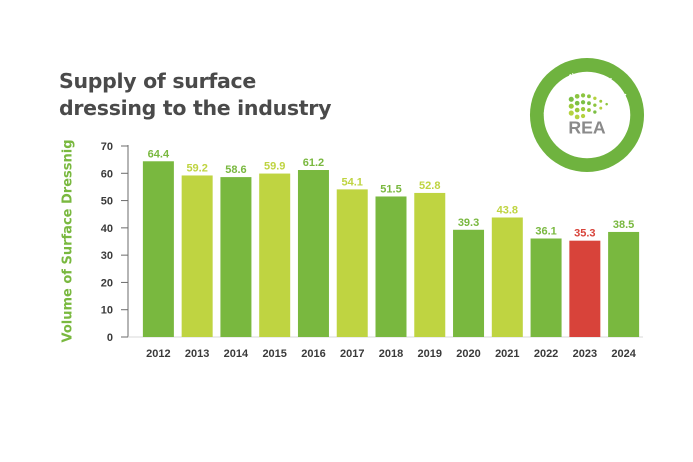 The image size is (693, 462). I want to click on x-tick-label: 2022, so click(546, 354).